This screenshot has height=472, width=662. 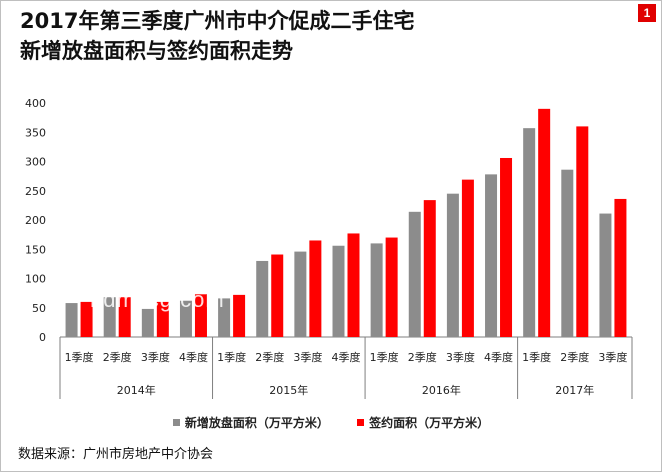 What do you see at coordinates (331, 422) in the screenshot?
I see `chart-legend: 新增放盘面积（万平方米） 签约面积（万平方米）` at bounding box center [331, 422].